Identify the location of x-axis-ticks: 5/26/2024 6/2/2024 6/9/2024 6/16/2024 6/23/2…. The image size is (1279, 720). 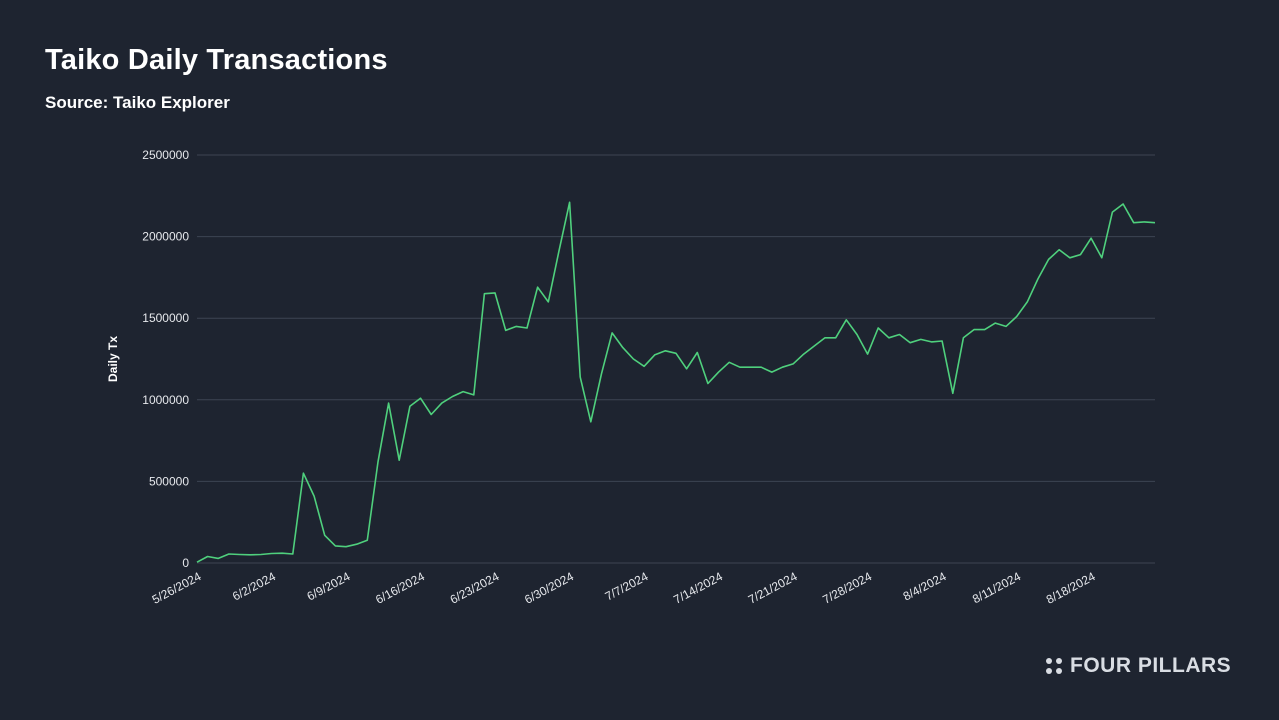
(624, 588).